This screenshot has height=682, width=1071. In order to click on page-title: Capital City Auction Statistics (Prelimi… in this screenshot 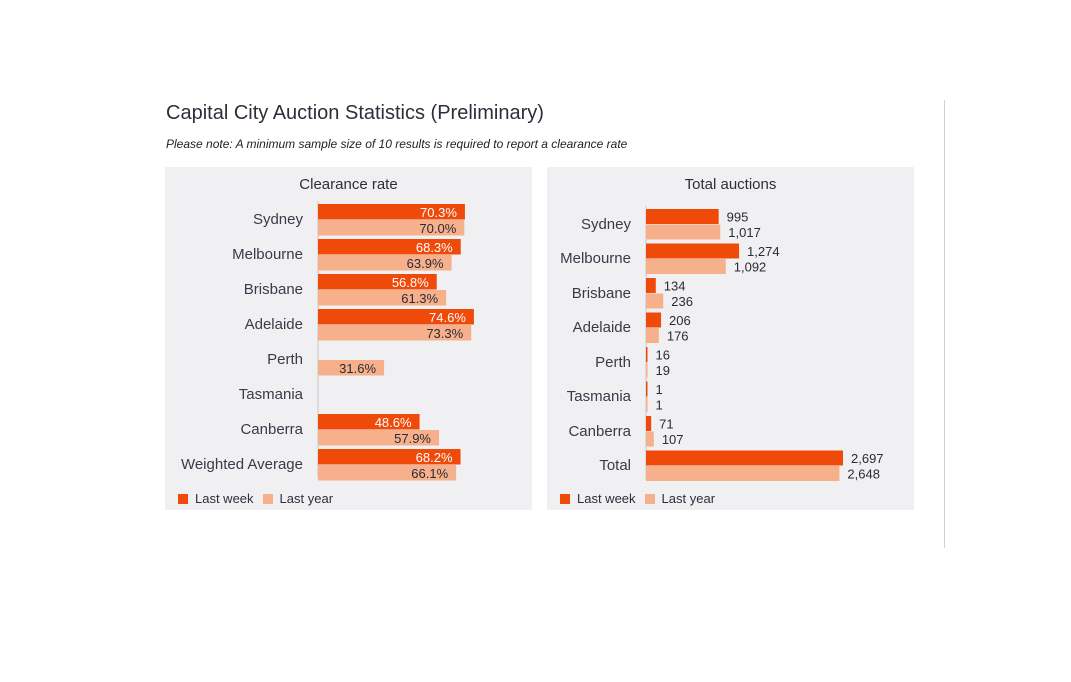, I will do `click(355, 113)`.